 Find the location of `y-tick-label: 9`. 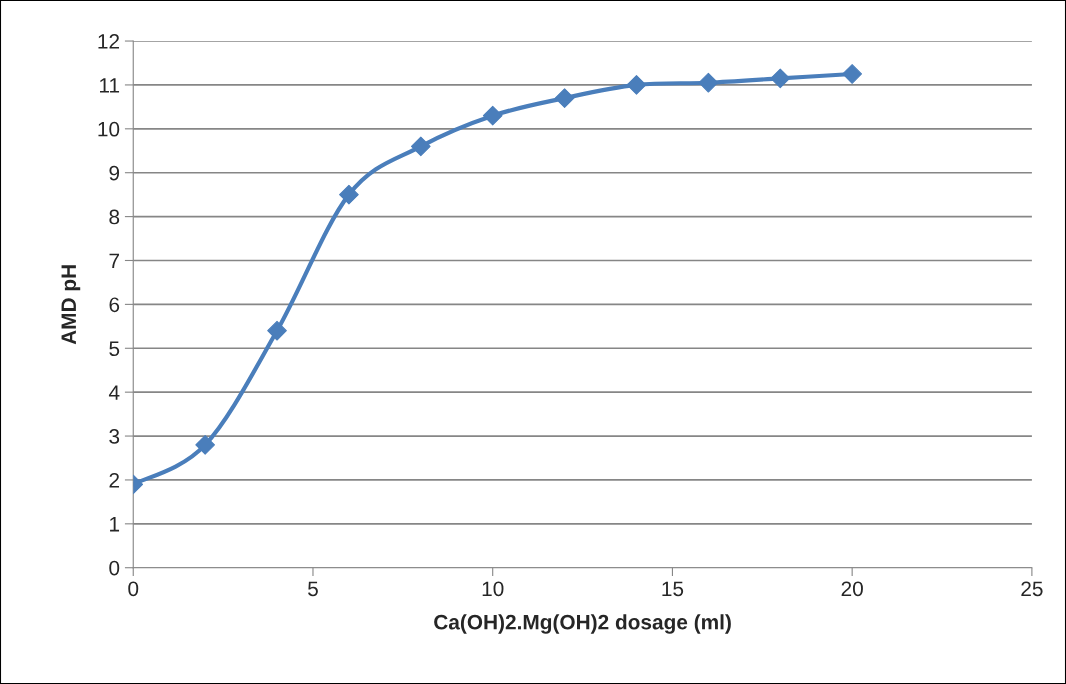

y-tick-label: 9 is located at coordinates (114, 173).